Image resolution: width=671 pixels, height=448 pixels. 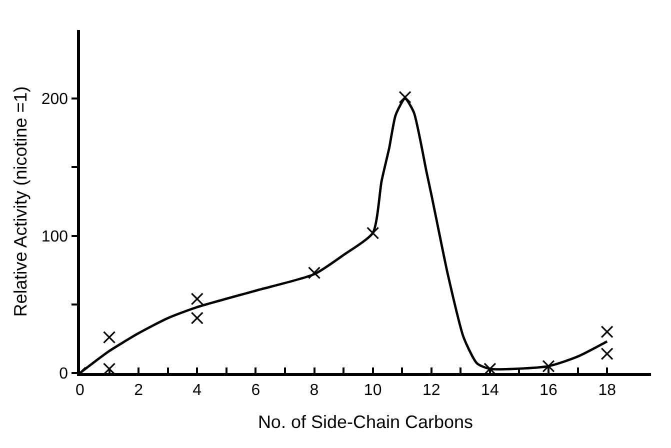 What do you see at coordinates (255, 390) in the screenshot?
I see `x-tick-label: 6` at bounding box center [255, 390].